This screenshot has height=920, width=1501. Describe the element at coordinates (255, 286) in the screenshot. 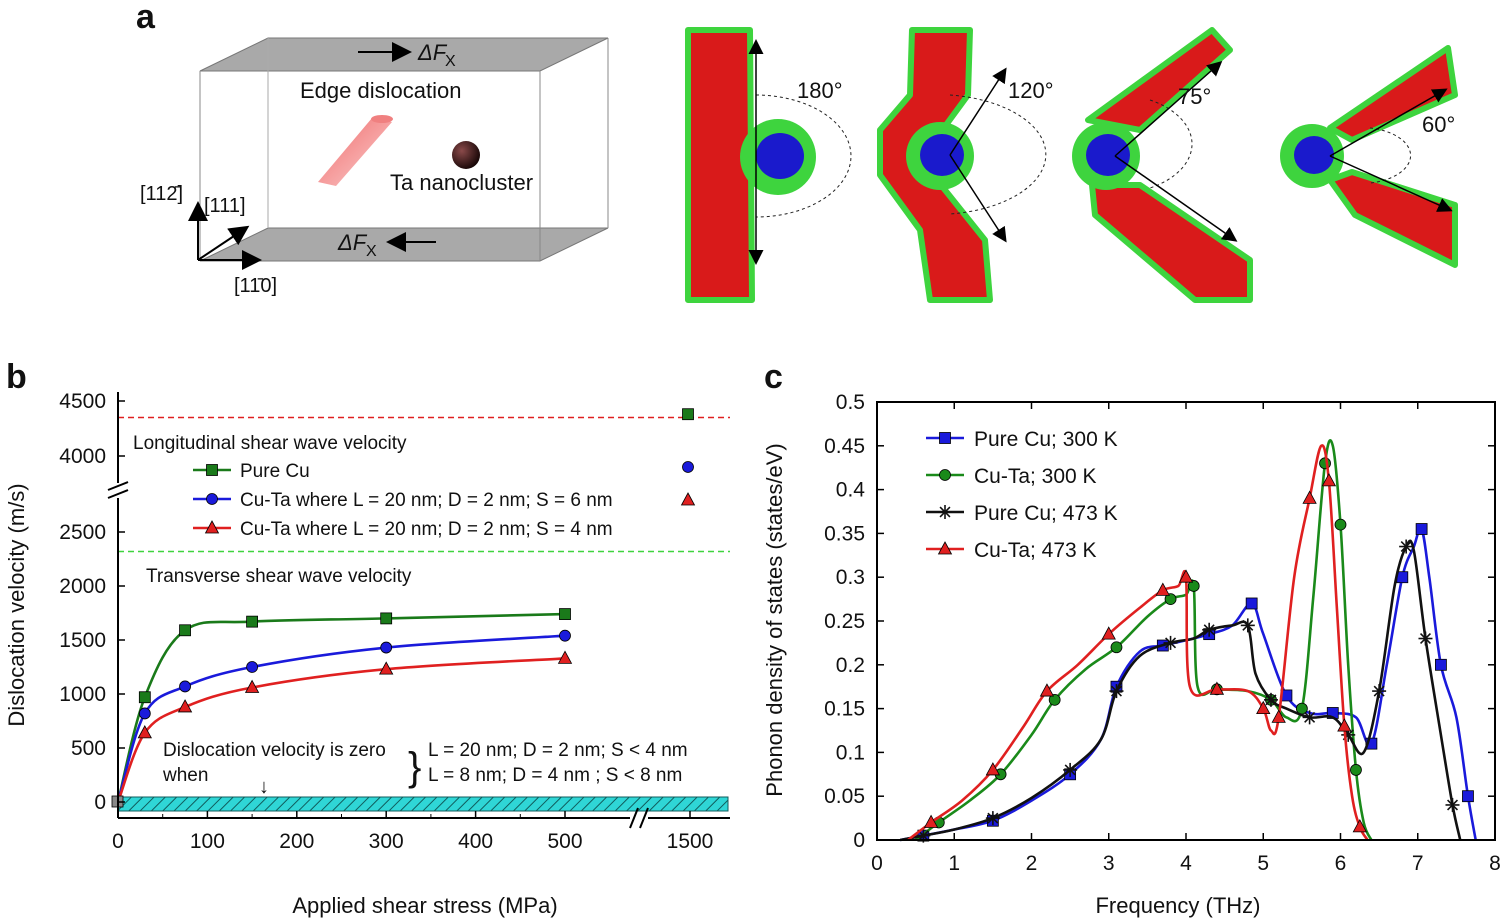

I see `axis-label-horizontal: [11̄0]` at that location.